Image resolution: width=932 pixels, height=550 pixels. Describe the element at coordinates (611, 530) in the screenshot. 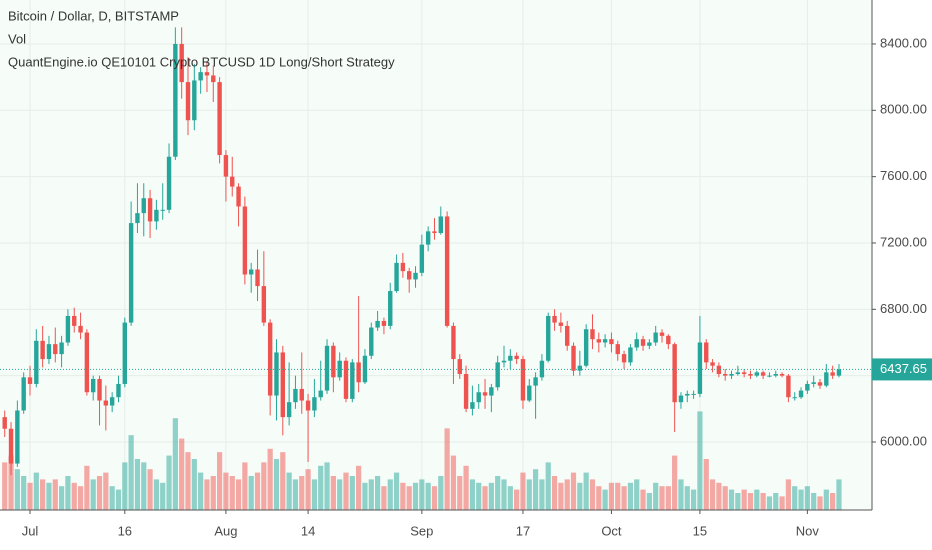

I see `x-tick-label: Oct` at that location.